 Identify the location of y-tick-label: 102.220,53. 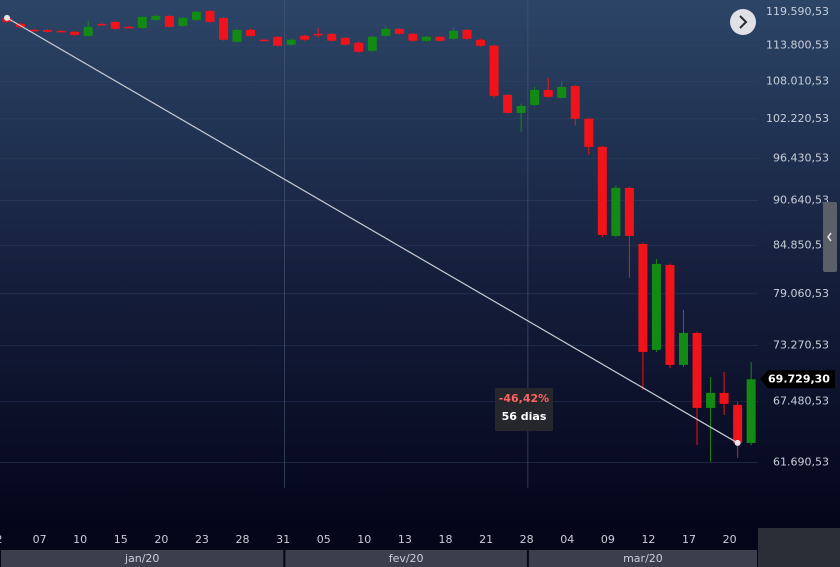
(797, 118).